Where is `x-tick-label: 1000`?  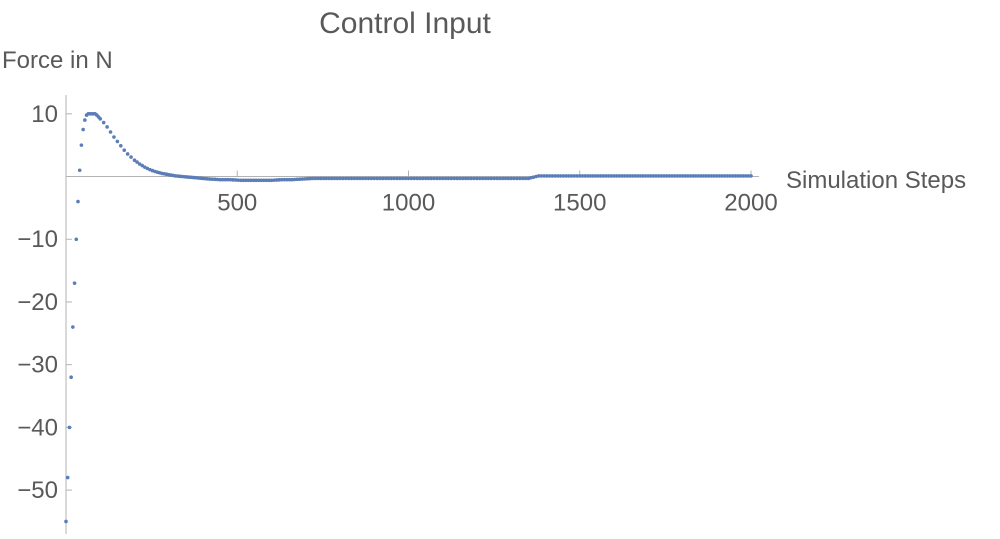 x-tick-label: 1000 is located at coordinates (408, 203).